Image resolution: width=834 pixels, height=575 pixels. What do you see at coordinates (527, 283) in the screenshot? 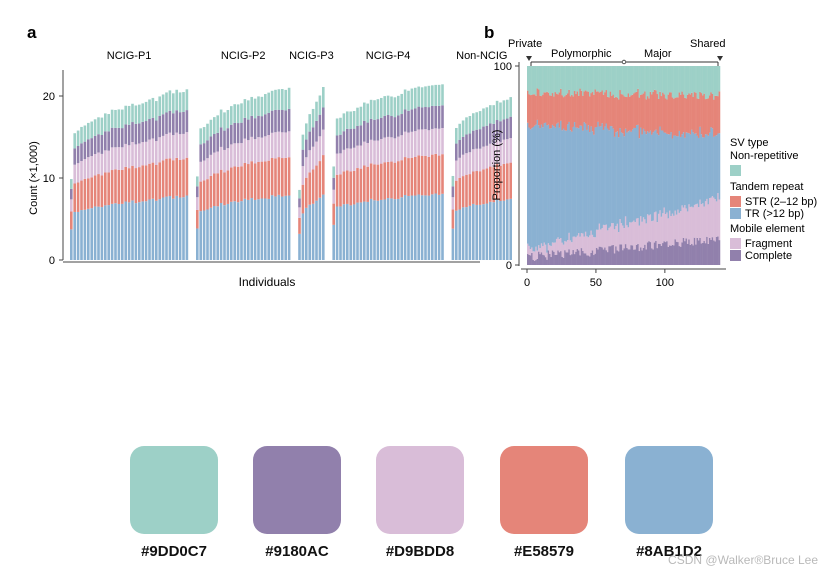
I see `b-xtick-label-0: 0` at bounding box center [527, 283].